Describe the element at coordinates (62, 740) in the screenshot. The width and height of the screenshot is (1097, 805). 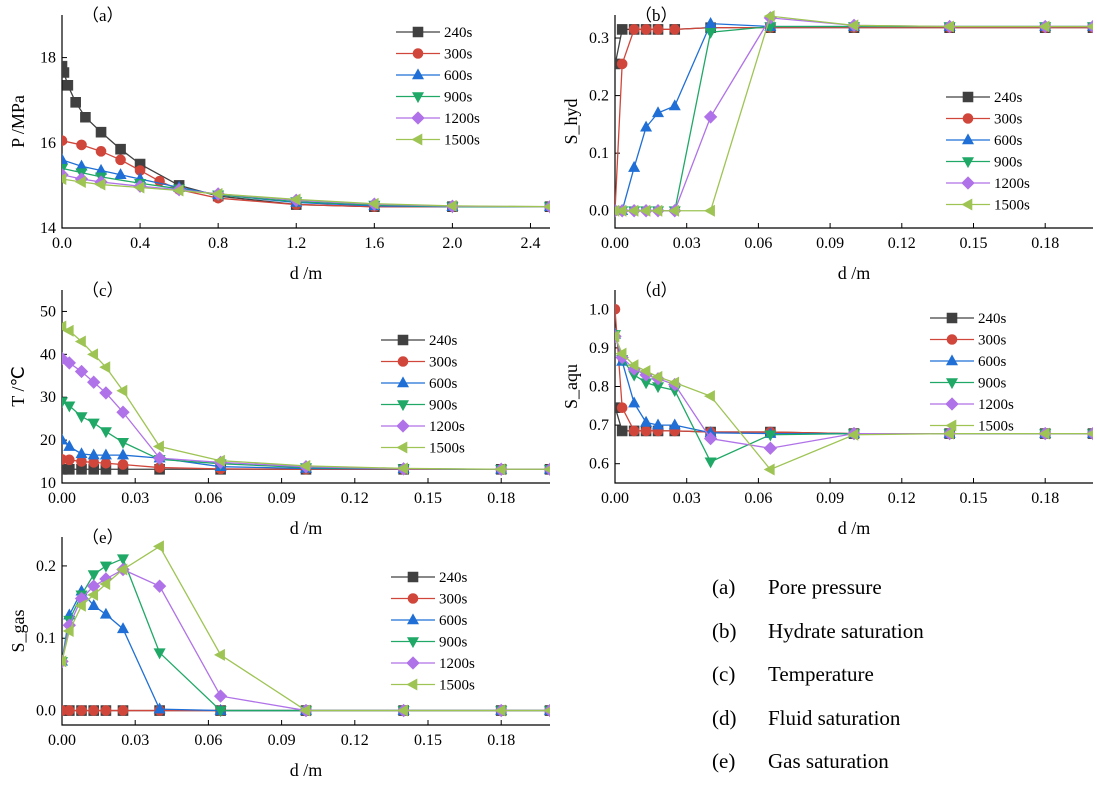
I see `x-tick-label: 0.00` at that location.